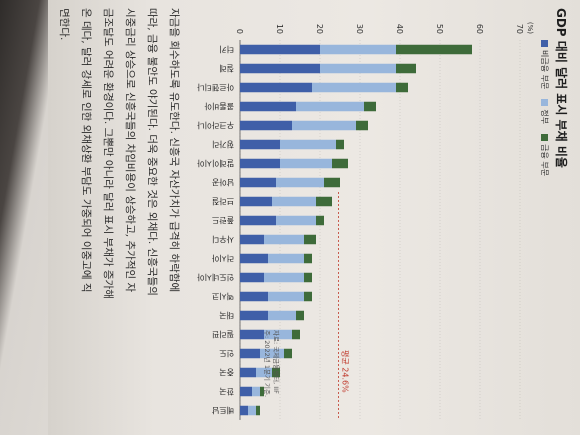 The image size is (580, 435). I want to click on category-label: 남아공, so click(223, 183).